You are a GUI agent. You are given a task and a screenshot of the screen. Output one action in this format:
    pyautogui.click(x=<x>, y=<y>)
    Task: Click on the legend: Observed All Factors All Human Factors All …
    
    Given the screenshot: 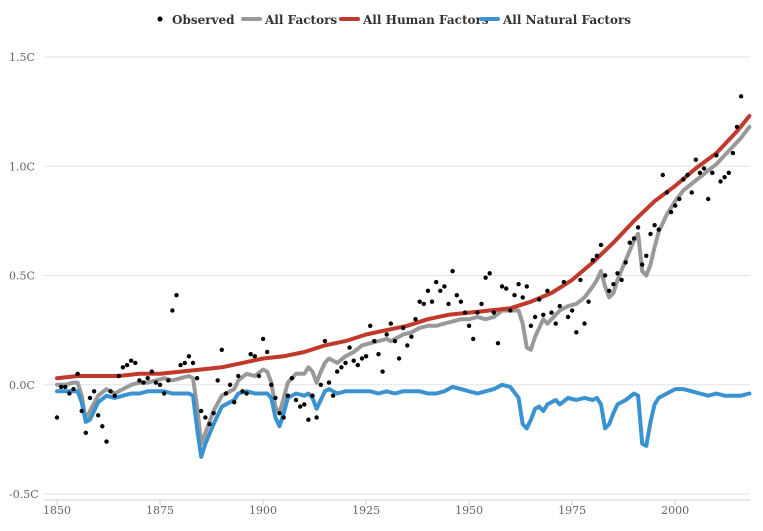 What is the action you would take?
    pyautogui.click(x=394, y=20)
    